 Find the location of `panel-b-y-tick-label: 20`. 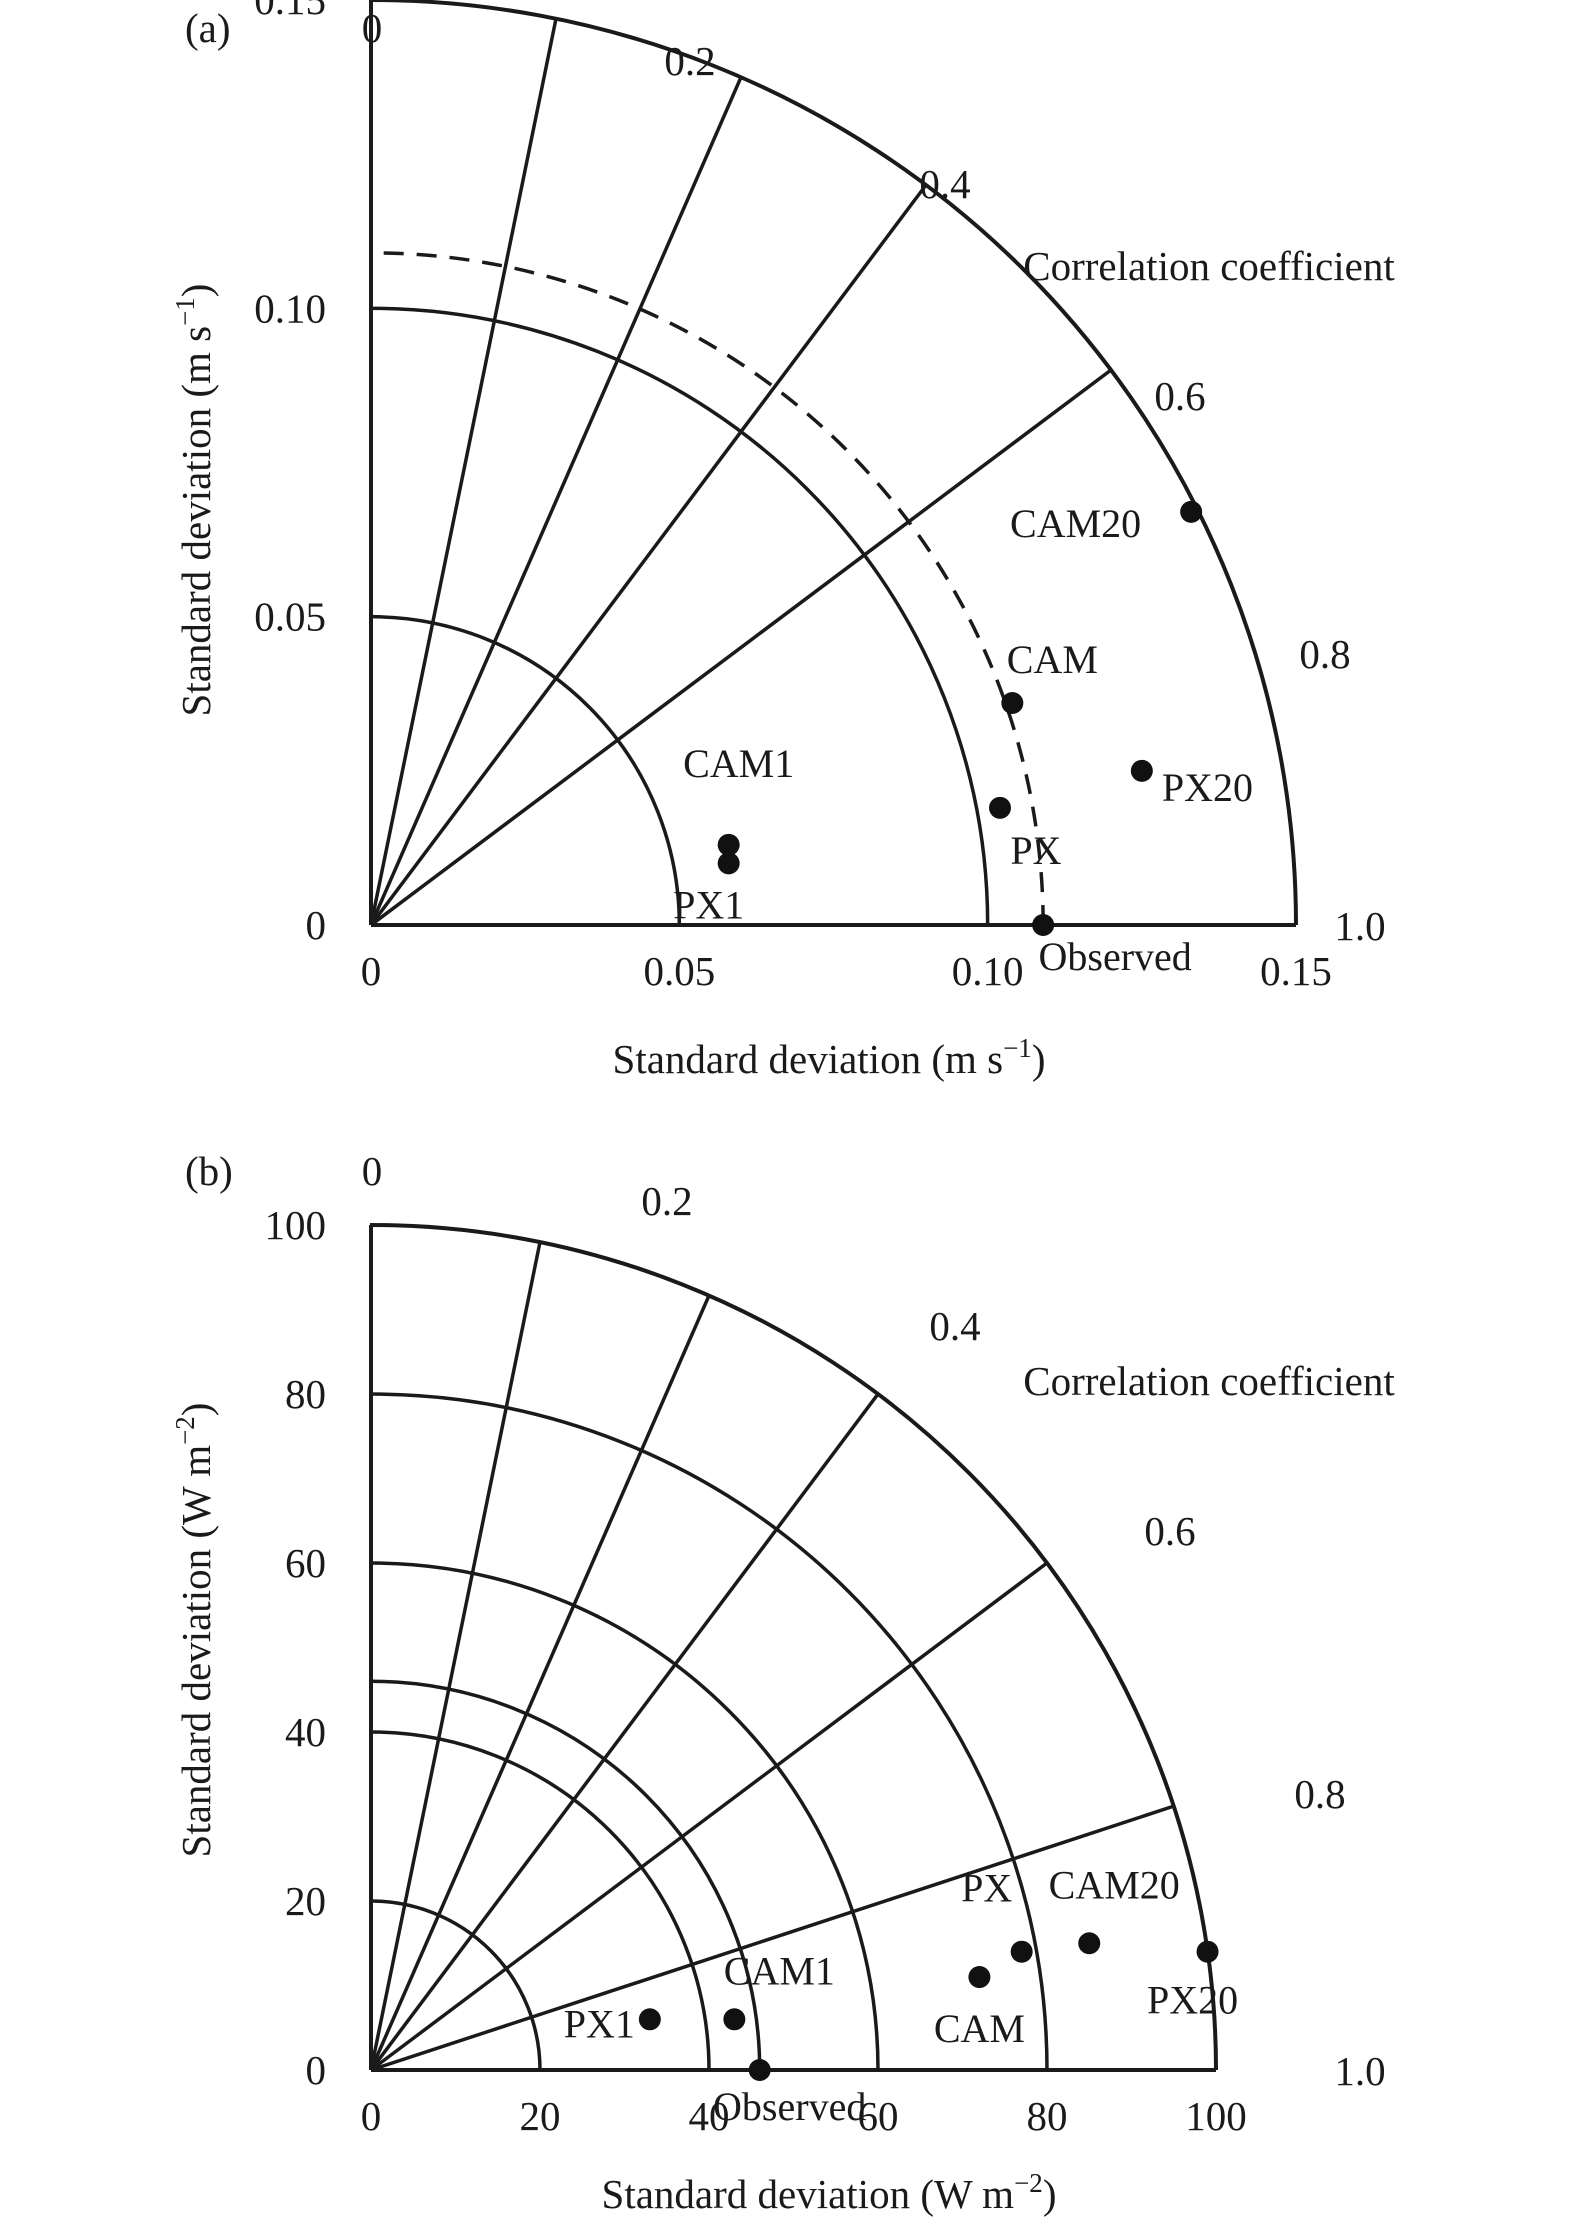

panel-b-y-tick-label: 20 is located at coordinates (305, 1901).